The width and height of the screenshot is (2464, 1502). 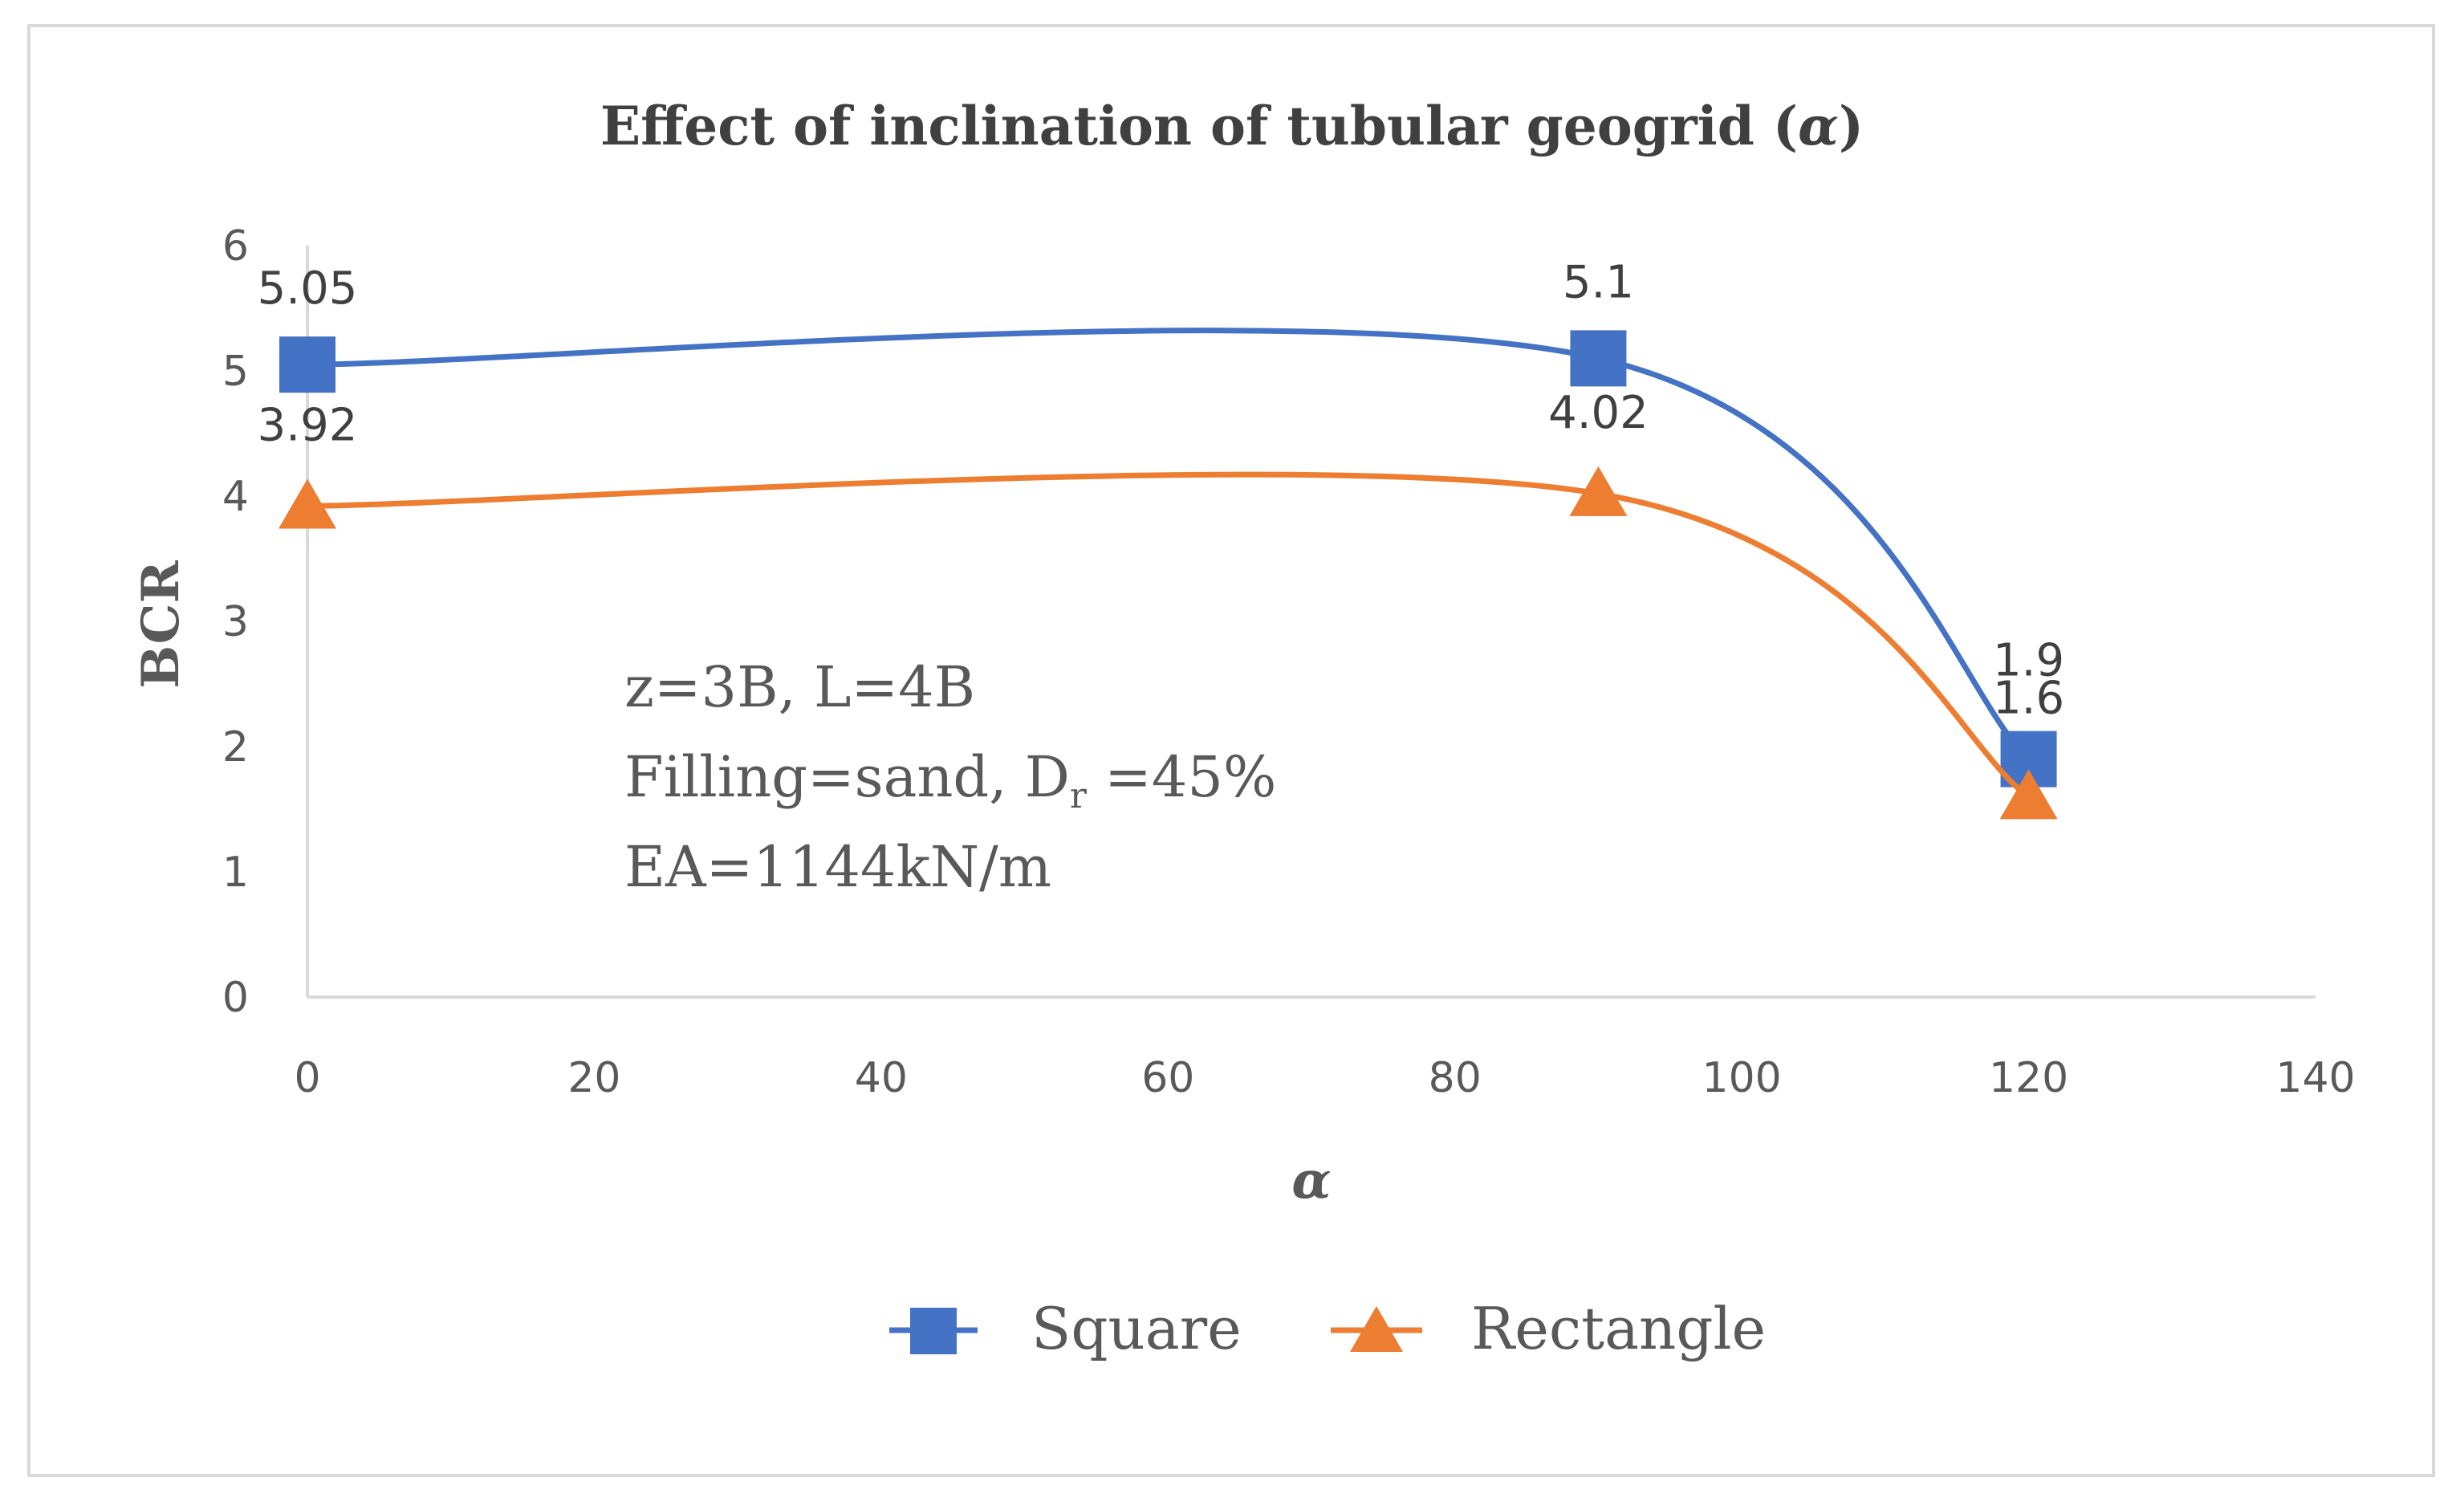 I want to click on data-label-square: 5.05, so click(x=308, y=289).